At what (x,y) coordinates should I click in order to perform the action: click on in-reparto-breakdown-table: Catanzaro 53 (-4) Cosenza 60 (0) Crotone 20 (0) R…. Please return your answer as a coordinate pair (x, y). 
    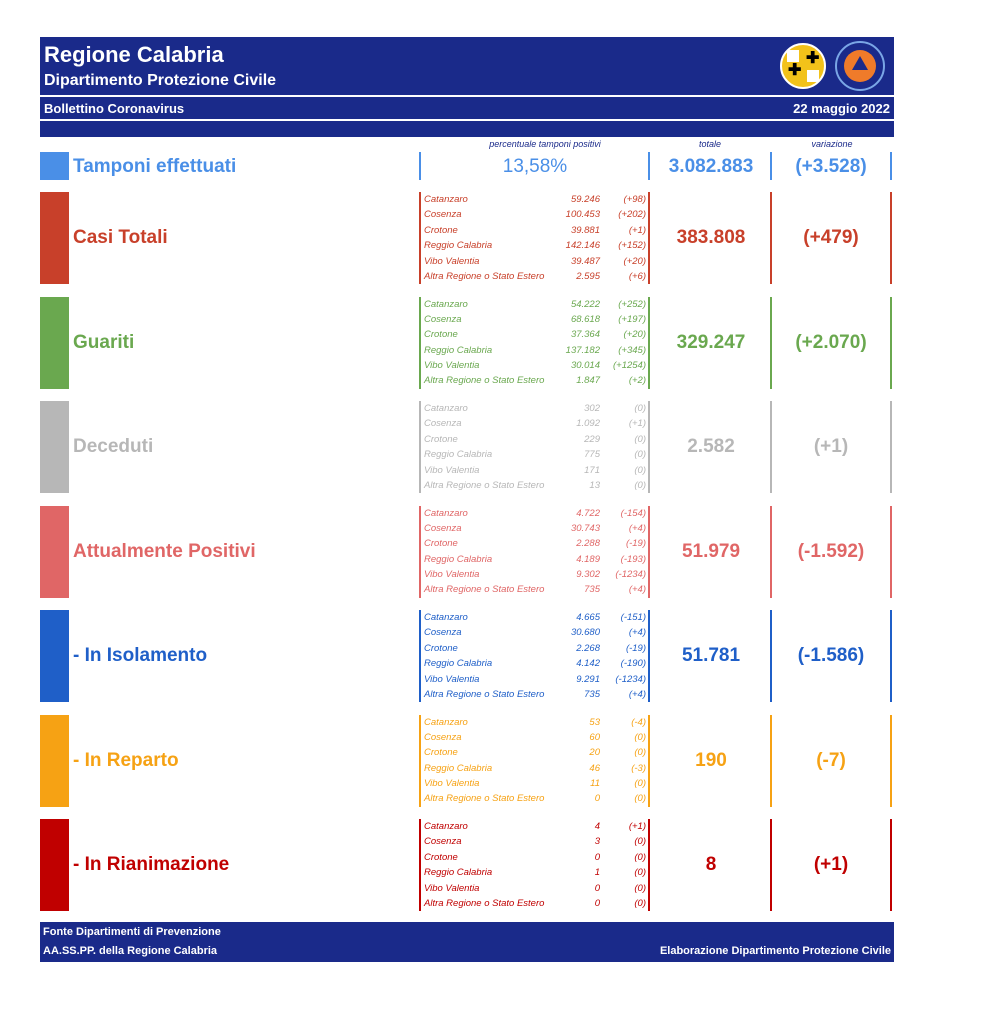
    Looking at the image, I should click on (537, 761).